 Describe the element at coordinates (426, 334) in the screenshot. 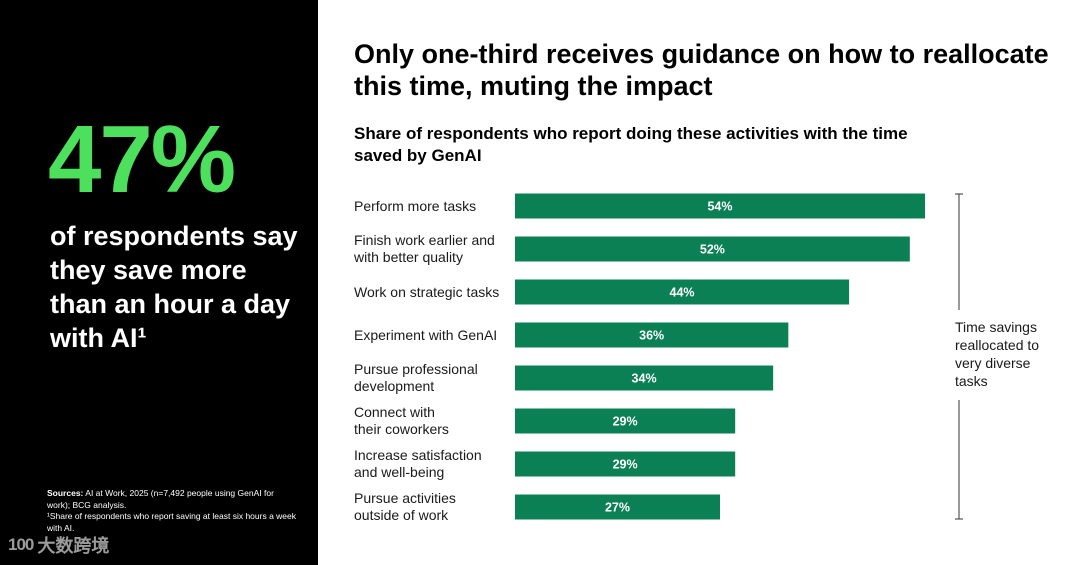

I see `category-label-4: Experiment with GenAI` at that location.